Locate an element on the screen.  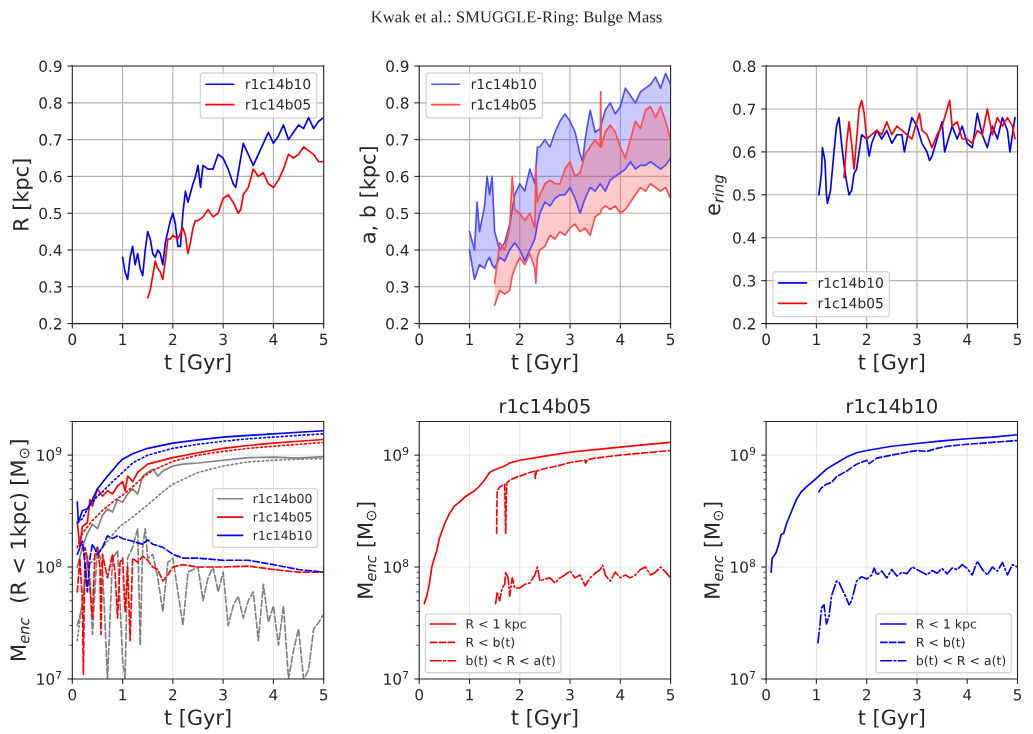
text: Kwak et al.: SMUGGLE-Ring: Bulge Mass is located at coordinates (516, 18).